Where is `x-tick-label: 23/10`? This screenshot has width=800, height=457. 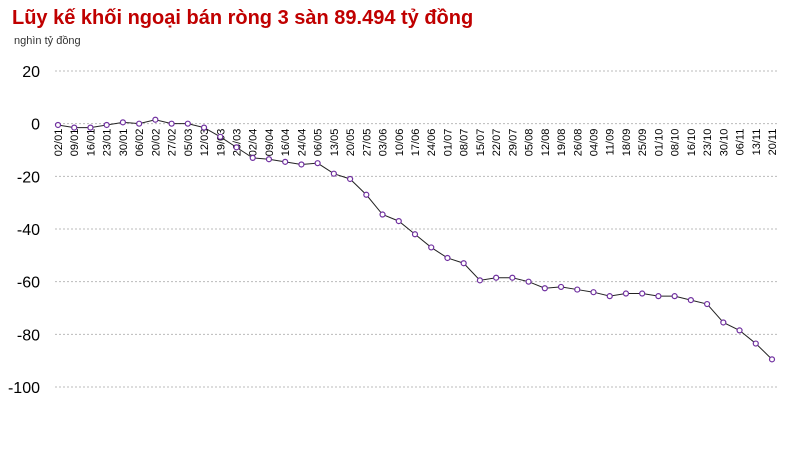
x-tick-label: 23/10 is located at coordinates (708, 143).